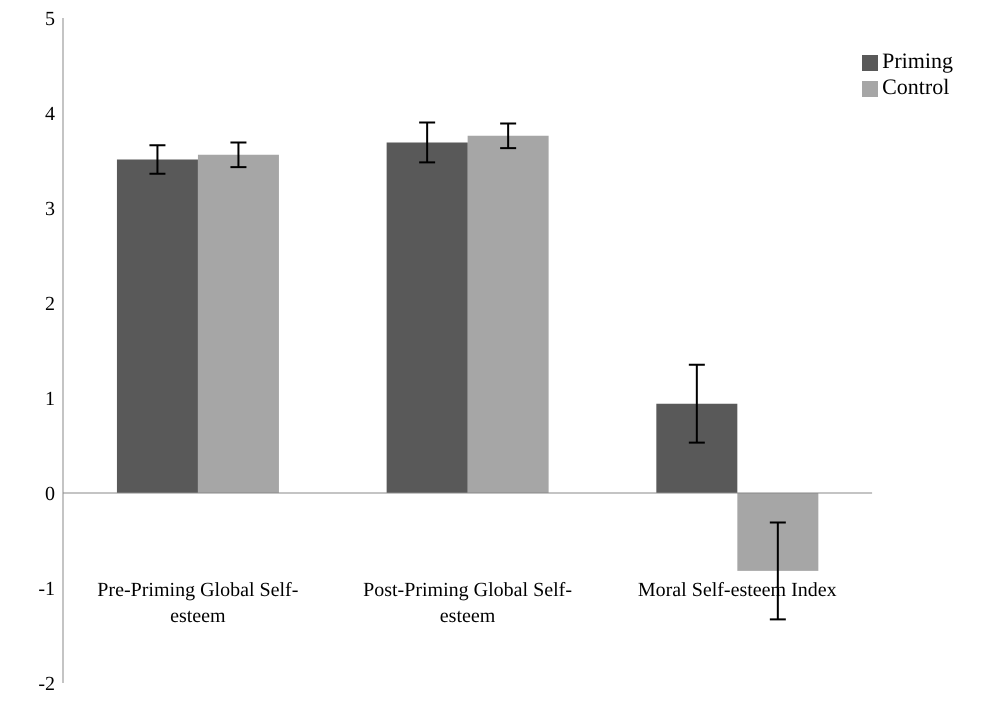  What do you see at coordinates (50, 304) in the screenshot?
I see `y-tick-label: 2` at bounding box center [50, 304].